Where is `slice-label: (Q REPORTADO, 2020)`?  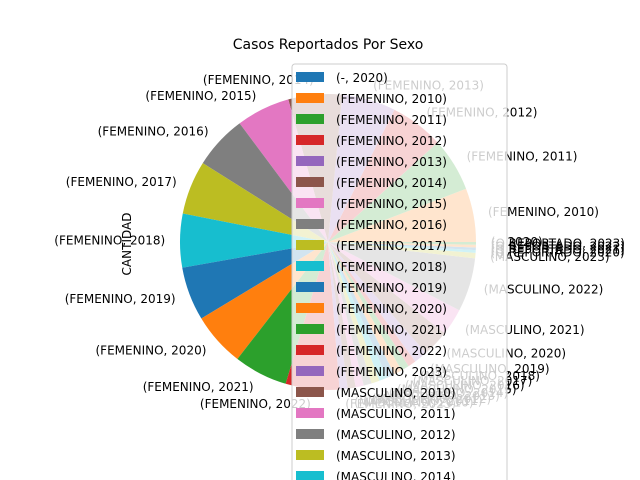
slice-label: (Q REPORTADO, 2020) is located at coordinates (558, 253).